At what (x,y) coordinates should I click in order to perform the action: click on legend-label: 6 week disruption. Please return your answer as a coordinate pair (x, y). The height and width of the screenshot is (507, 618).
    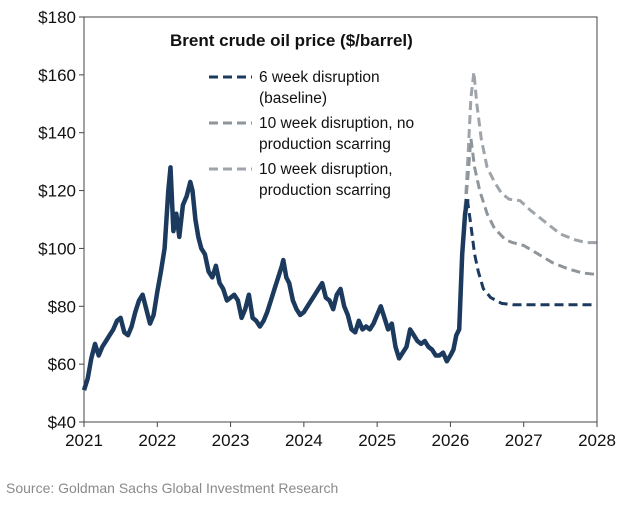
    Looking at the image, I should click on (319, 77).